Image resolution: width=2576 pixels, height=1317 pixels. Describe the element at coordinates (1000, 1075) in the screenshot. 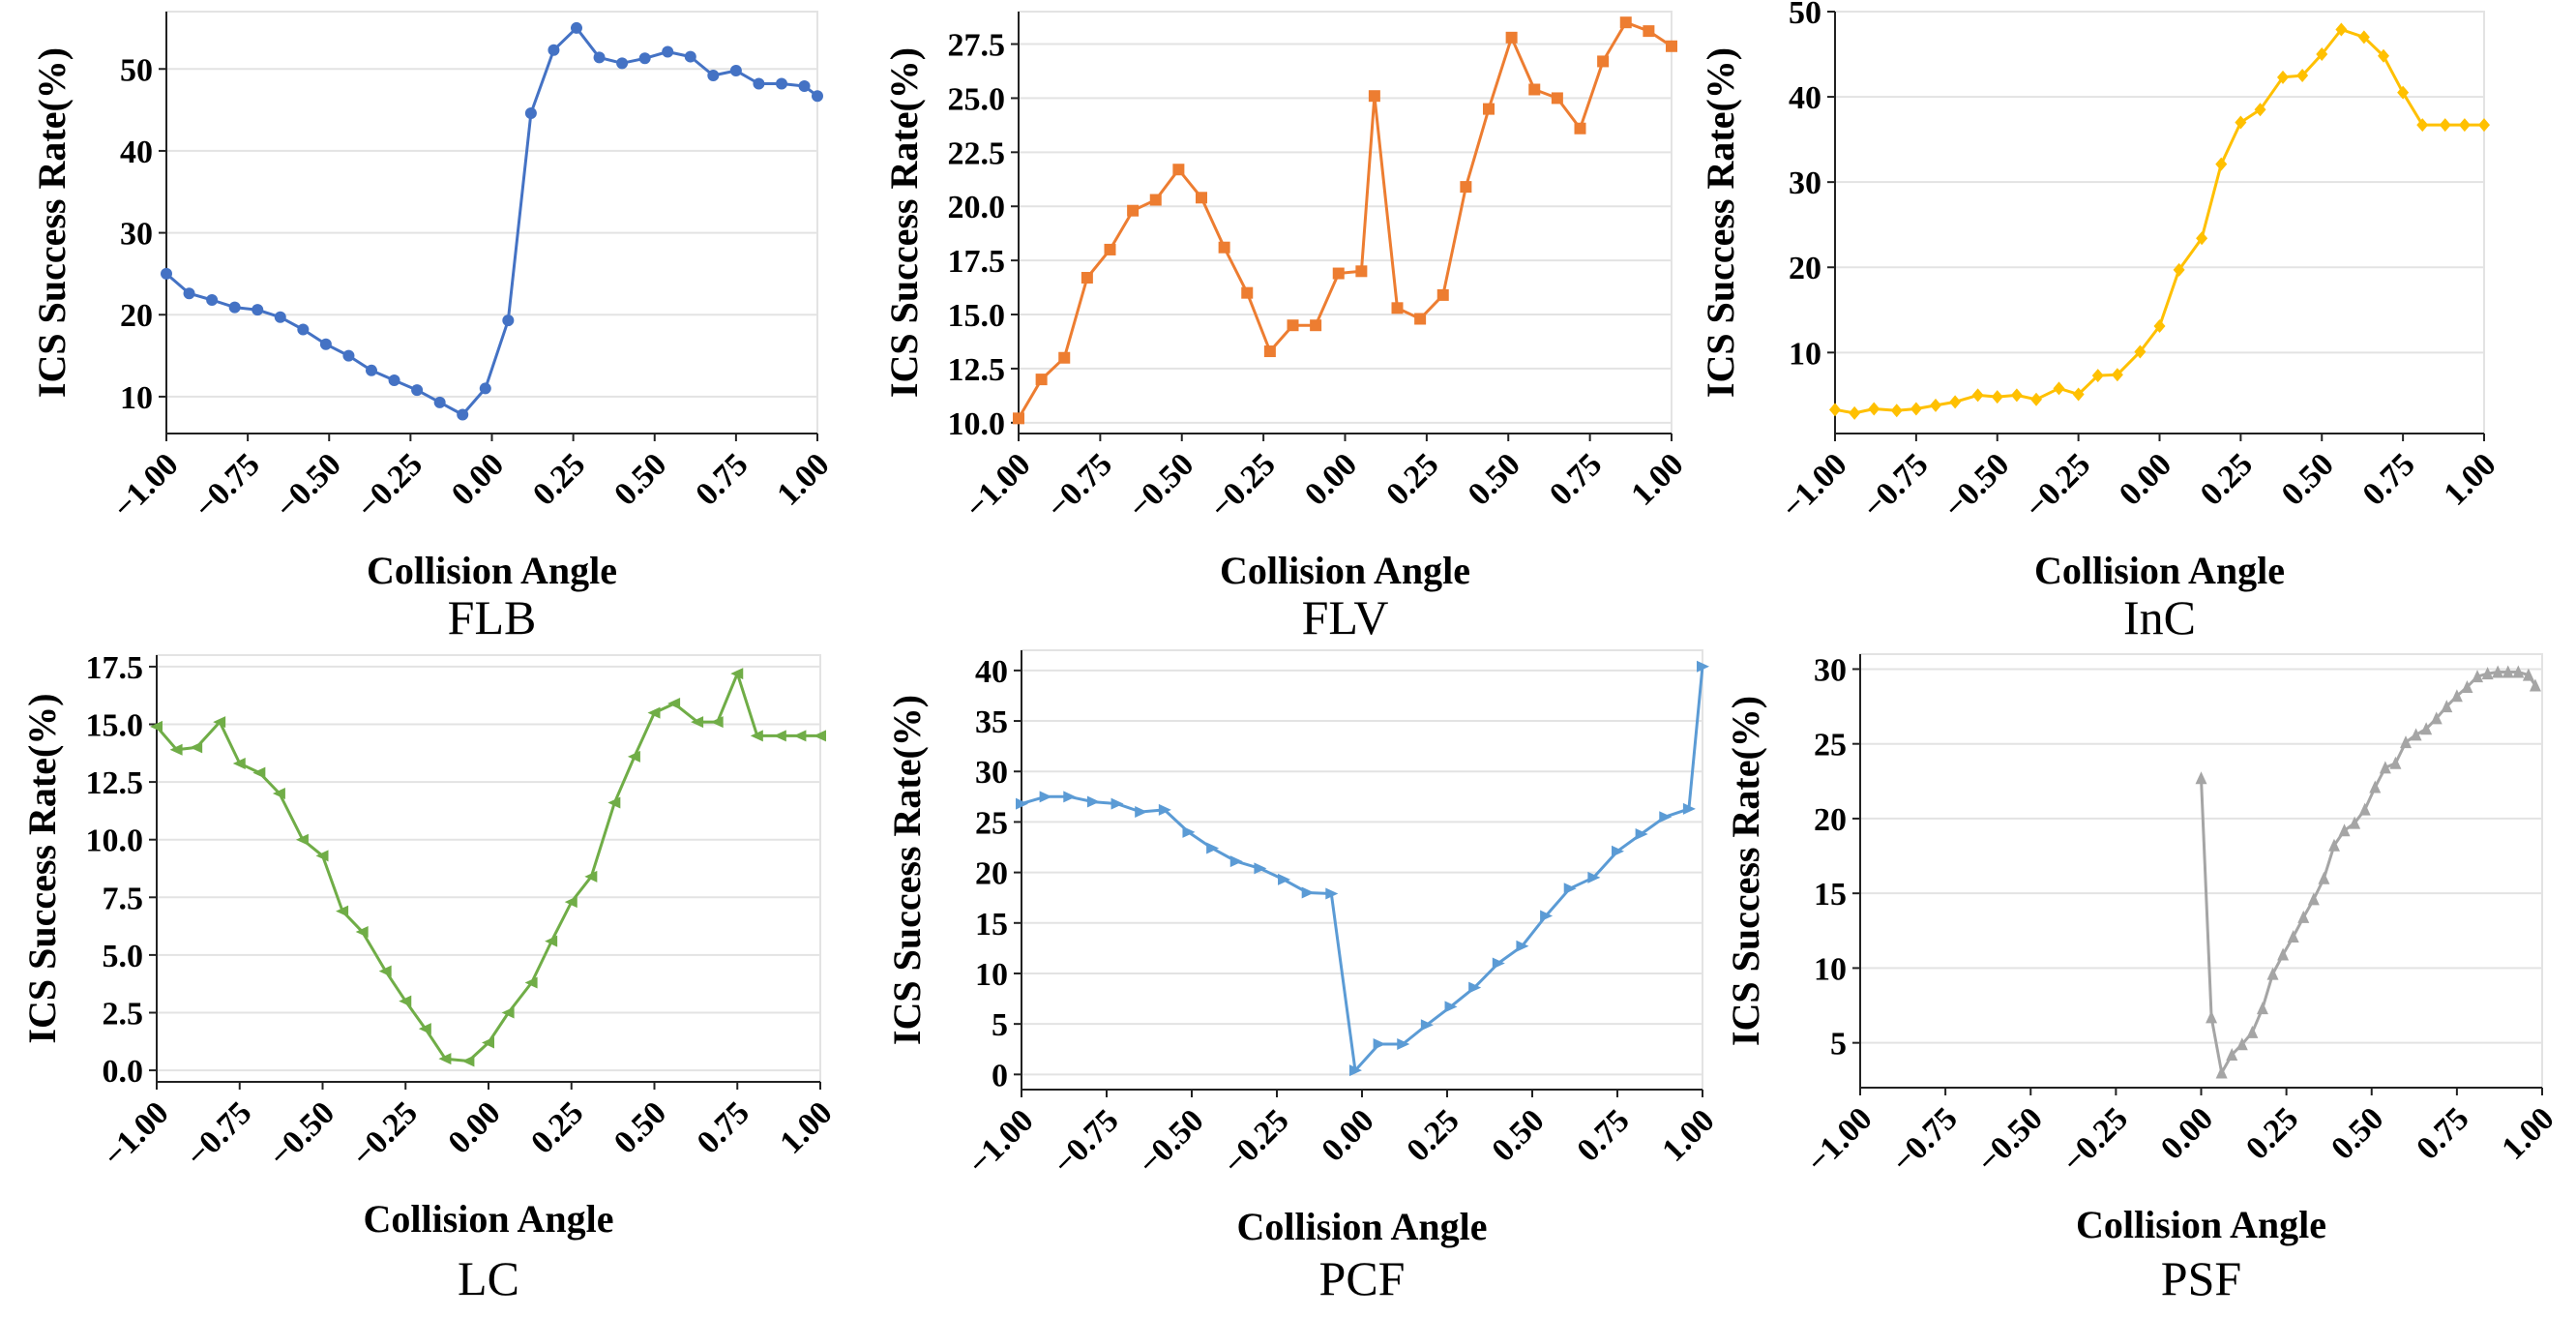

I see `y-tick-label: 0` at that location.